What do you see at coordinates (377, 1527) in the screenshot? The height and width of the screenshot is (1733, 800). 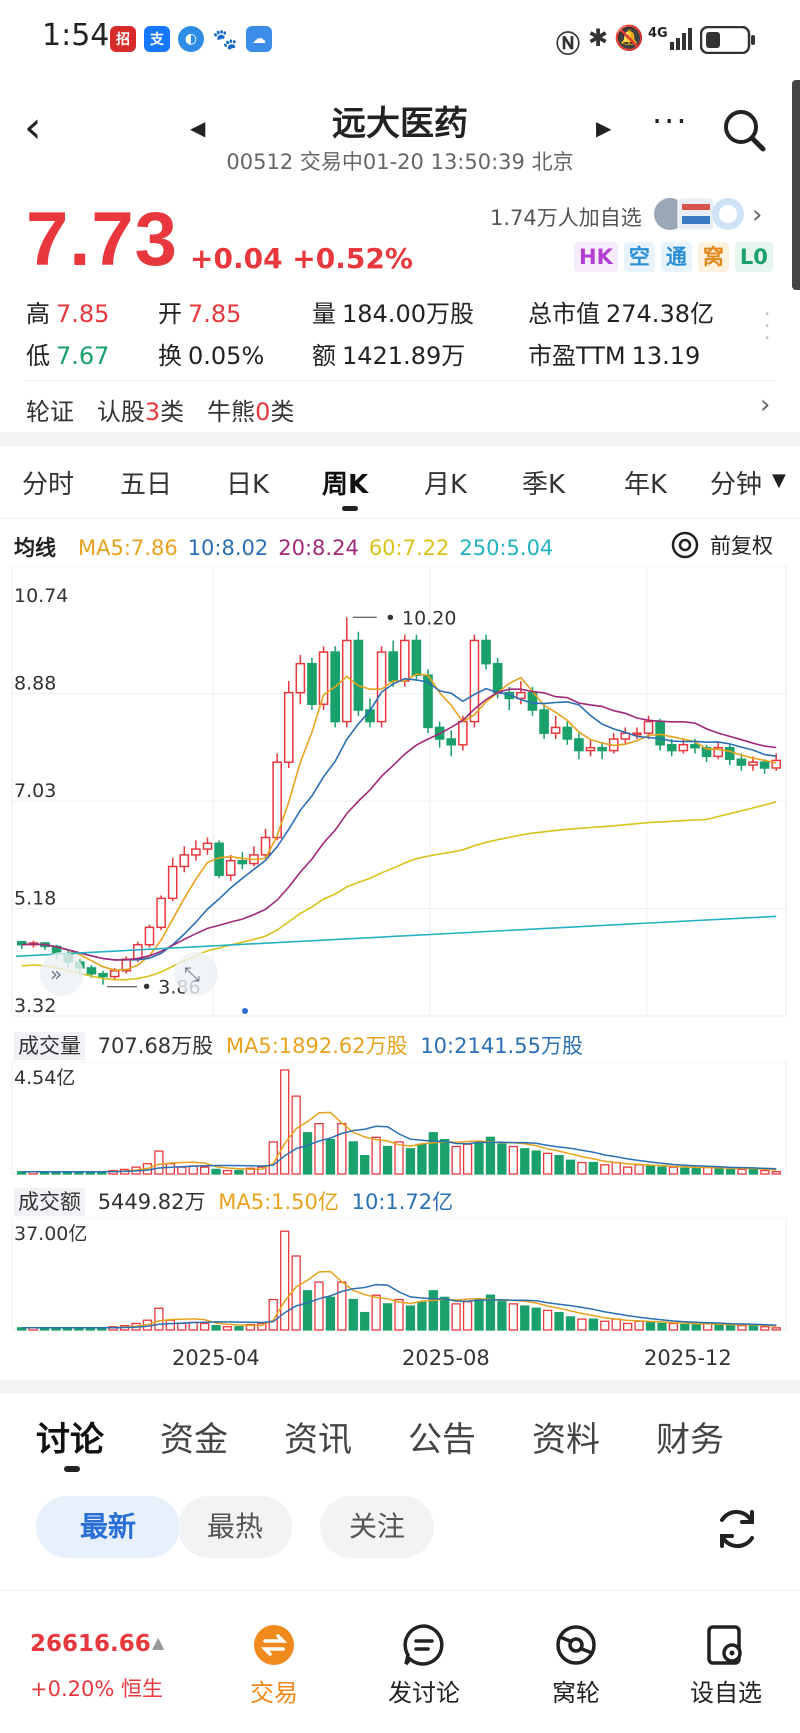 I see `filter-follow: 关注` at bounding box center [377, 1527].